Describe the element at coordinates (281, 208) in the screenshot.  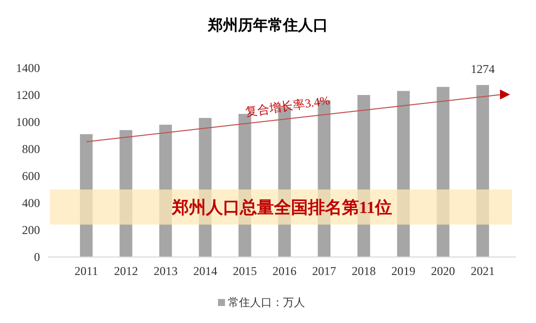
I see `band-label: 郑州人口总量全国排名第11位` at that location.